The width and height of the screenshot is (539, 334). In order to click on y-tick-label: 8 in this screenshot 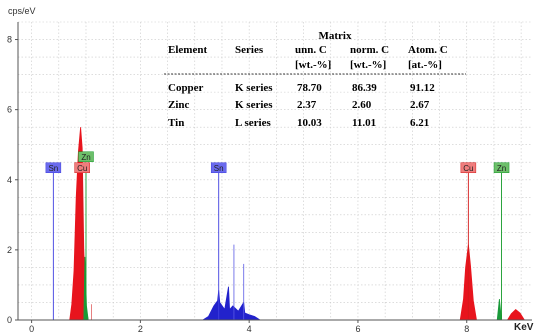, I will do `click(9, 40)`.